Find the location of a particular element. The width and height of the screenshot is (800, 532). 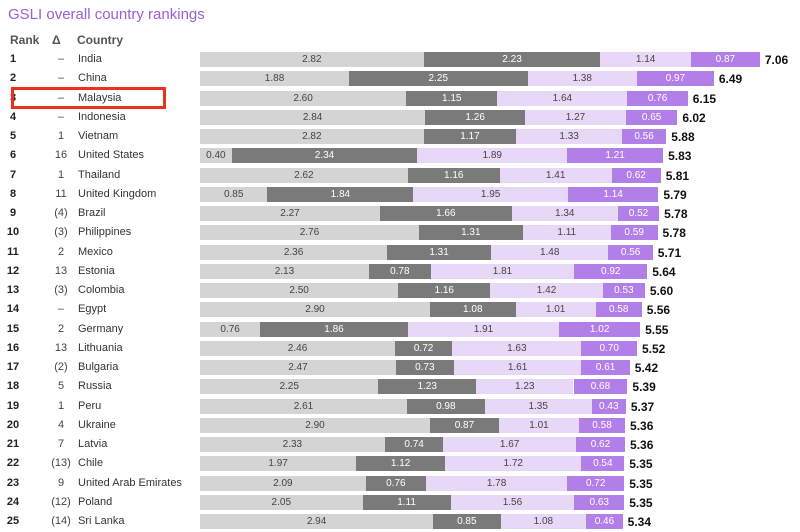

data-label: 1.91 is located at coordinates (483, 329).